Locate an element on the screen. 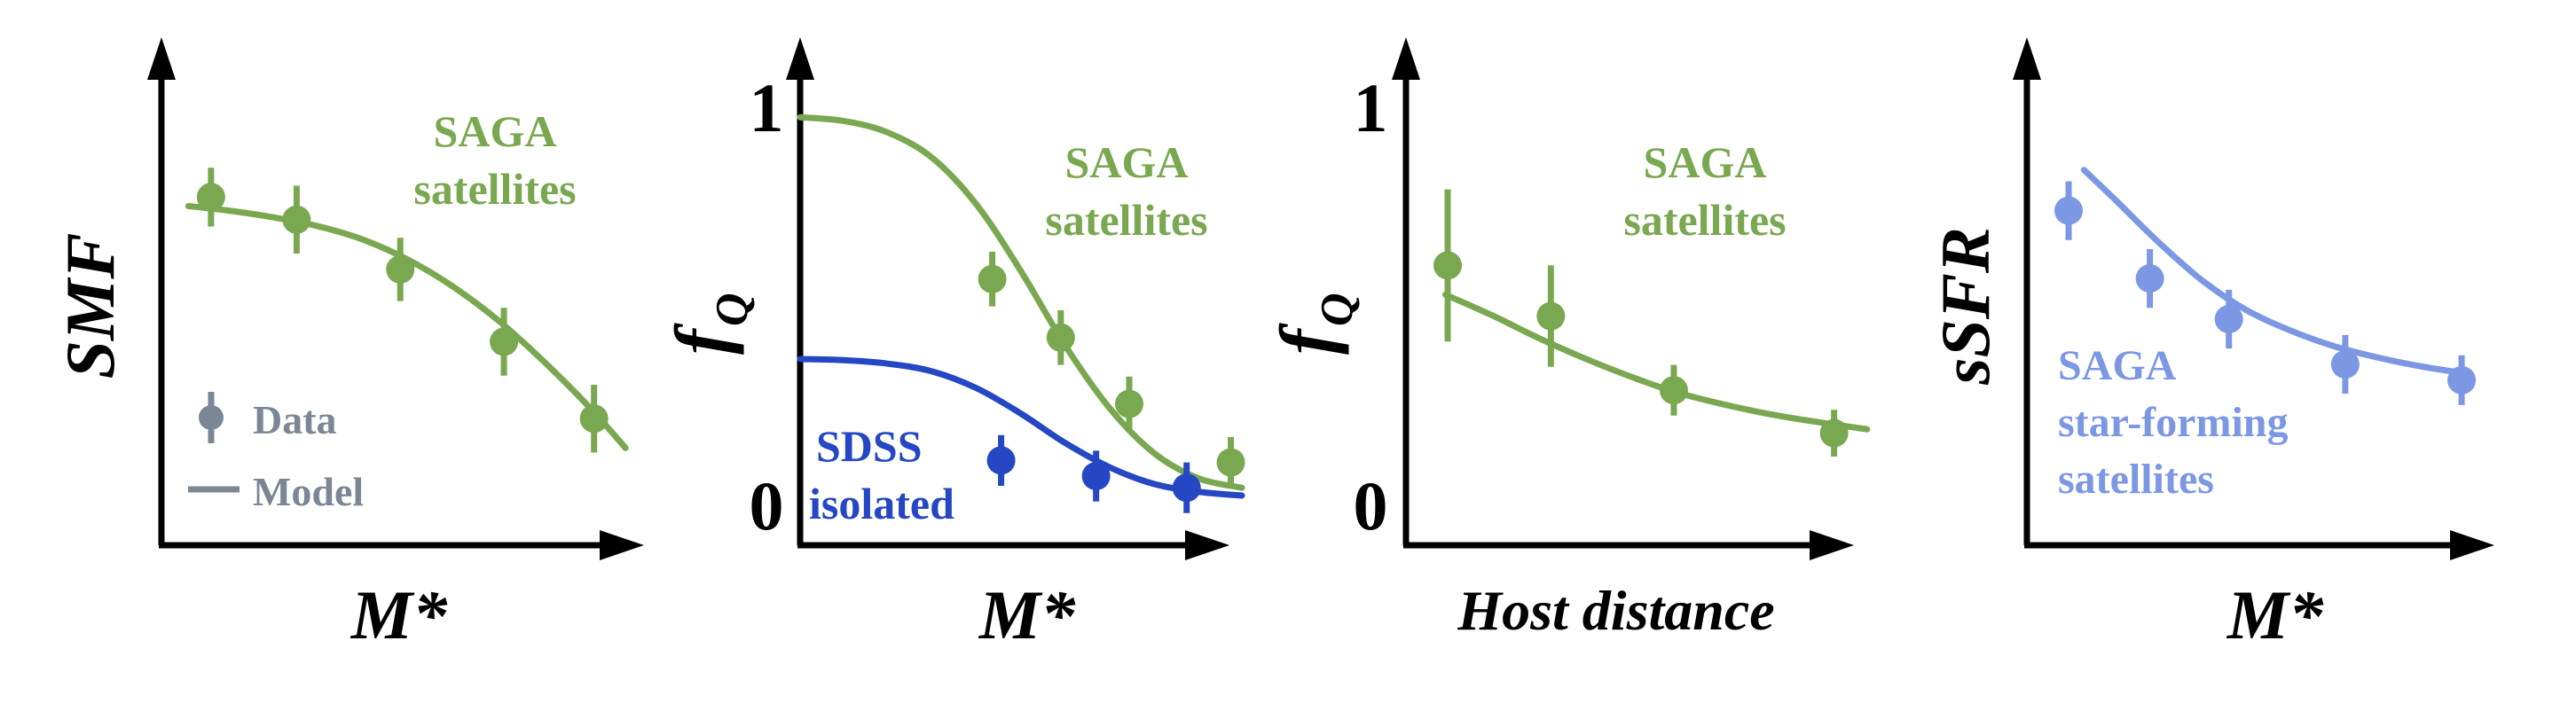 This screenshot has width=2576, height=711. annotation-line1: SAGA is located at coordinates (2117, 366).